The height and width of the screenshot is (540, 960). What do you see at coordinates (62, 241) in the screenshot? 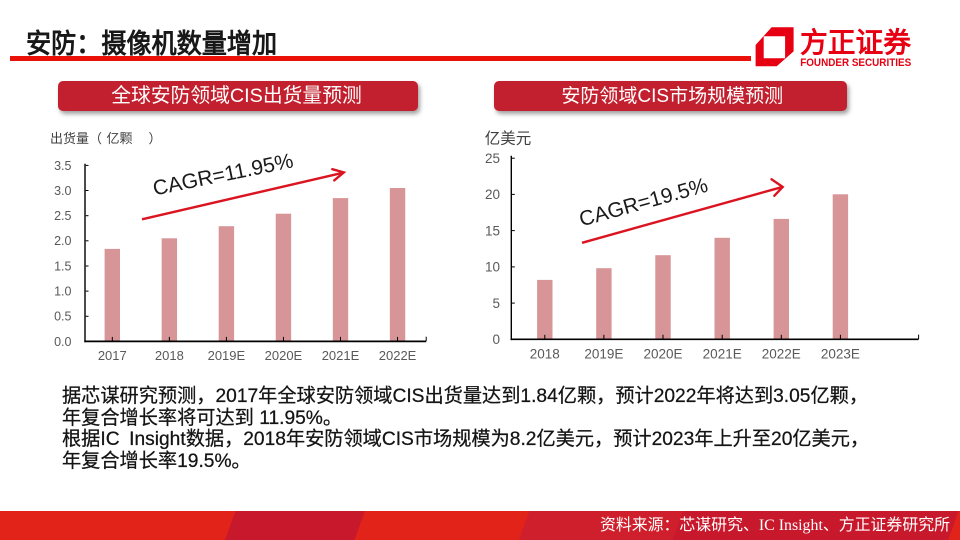
I see `svg-text: 2.0` at bounding box center [62, 241].